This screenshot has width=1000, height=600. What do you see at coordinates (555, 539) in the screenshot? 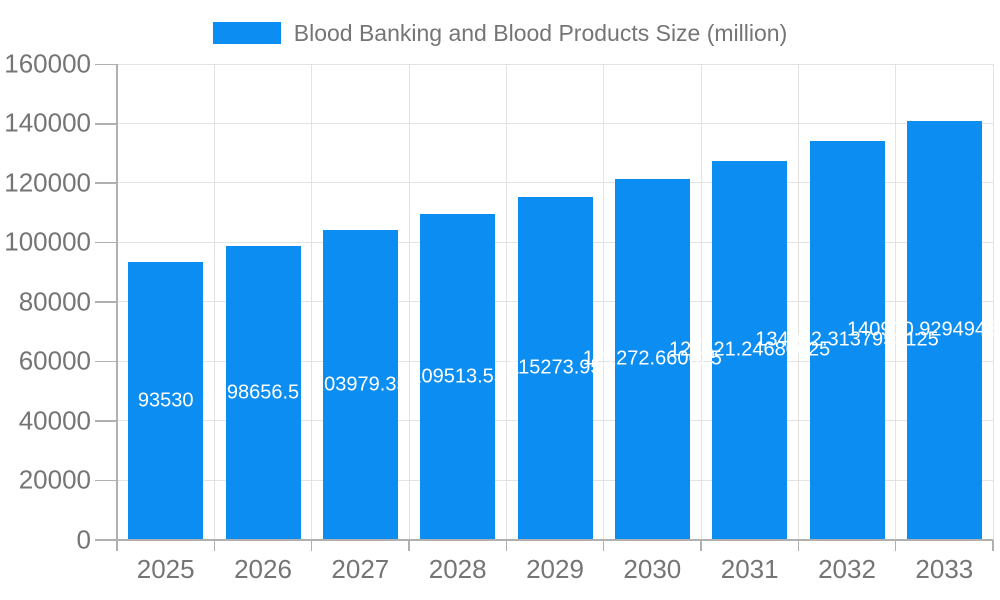
I see `x-axis-line` at bounding box center [555, 539].